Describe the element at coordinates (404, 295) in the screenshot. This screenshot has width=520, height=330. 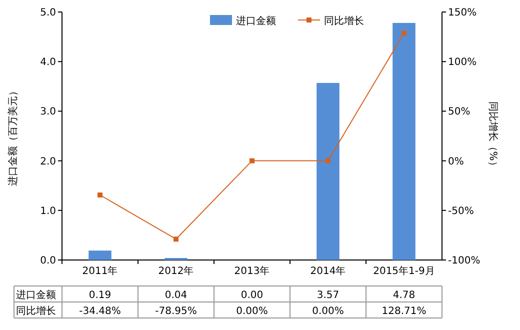
I see `data-label: 4.78` at that location.